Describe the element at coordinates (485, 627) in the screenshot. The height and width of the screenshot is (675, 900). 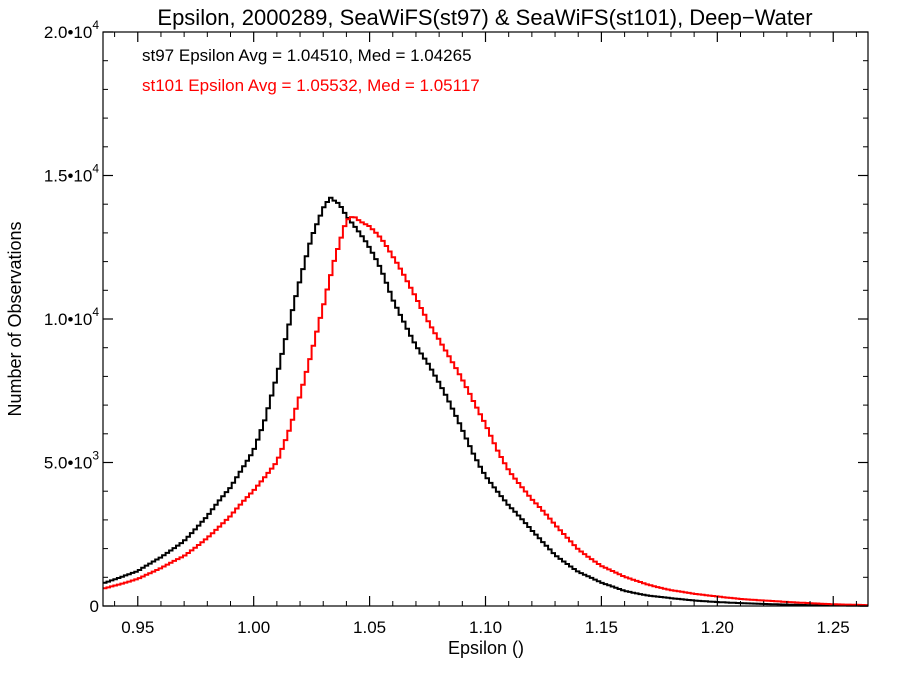
I see `x-tick-label-3: 1.10` at that location.